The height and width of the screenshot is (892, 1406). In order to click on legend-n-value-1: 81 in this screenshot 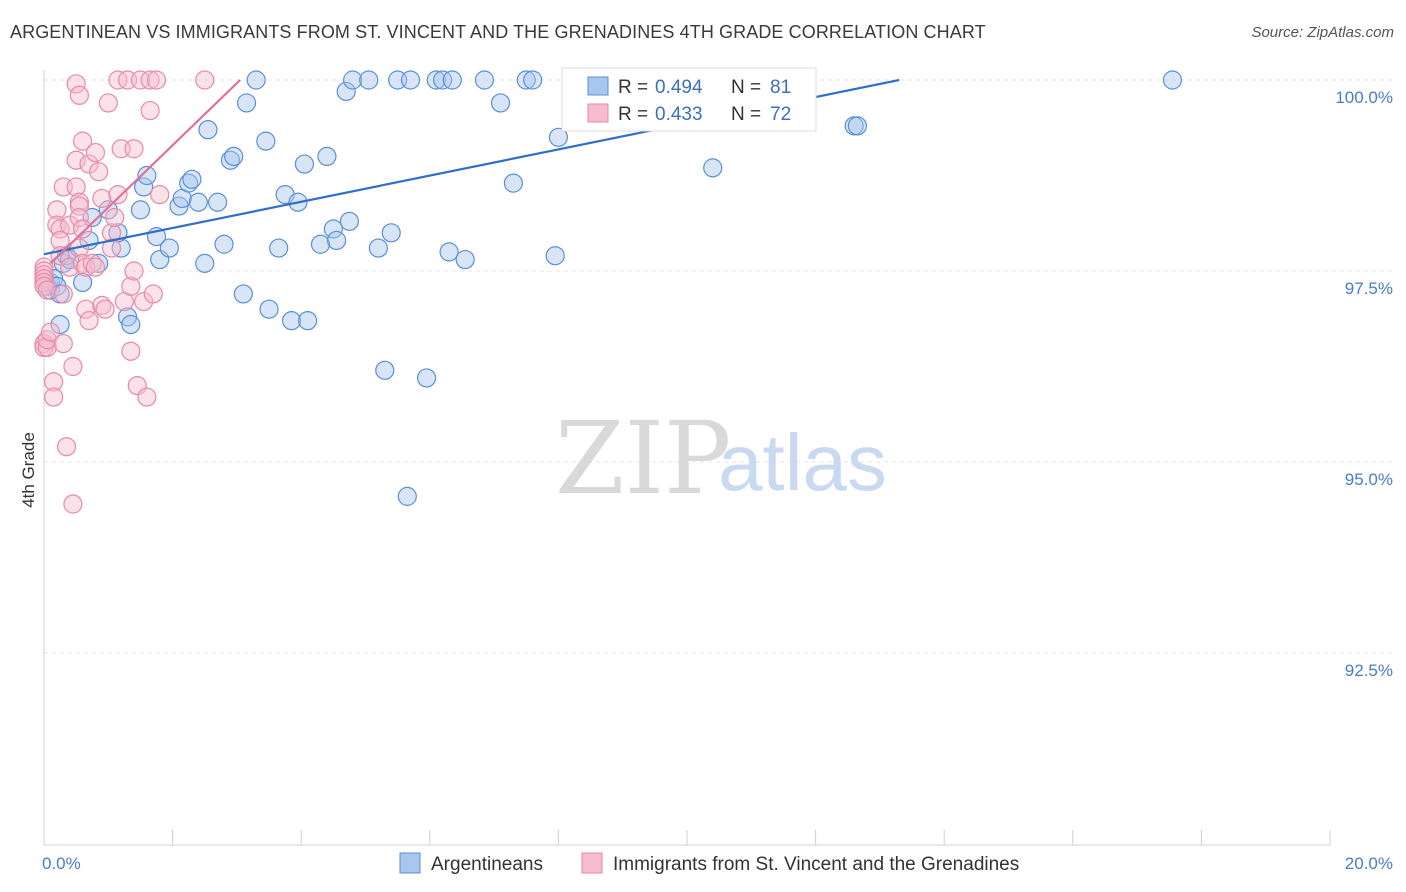, I will do `click(780, 87)`.